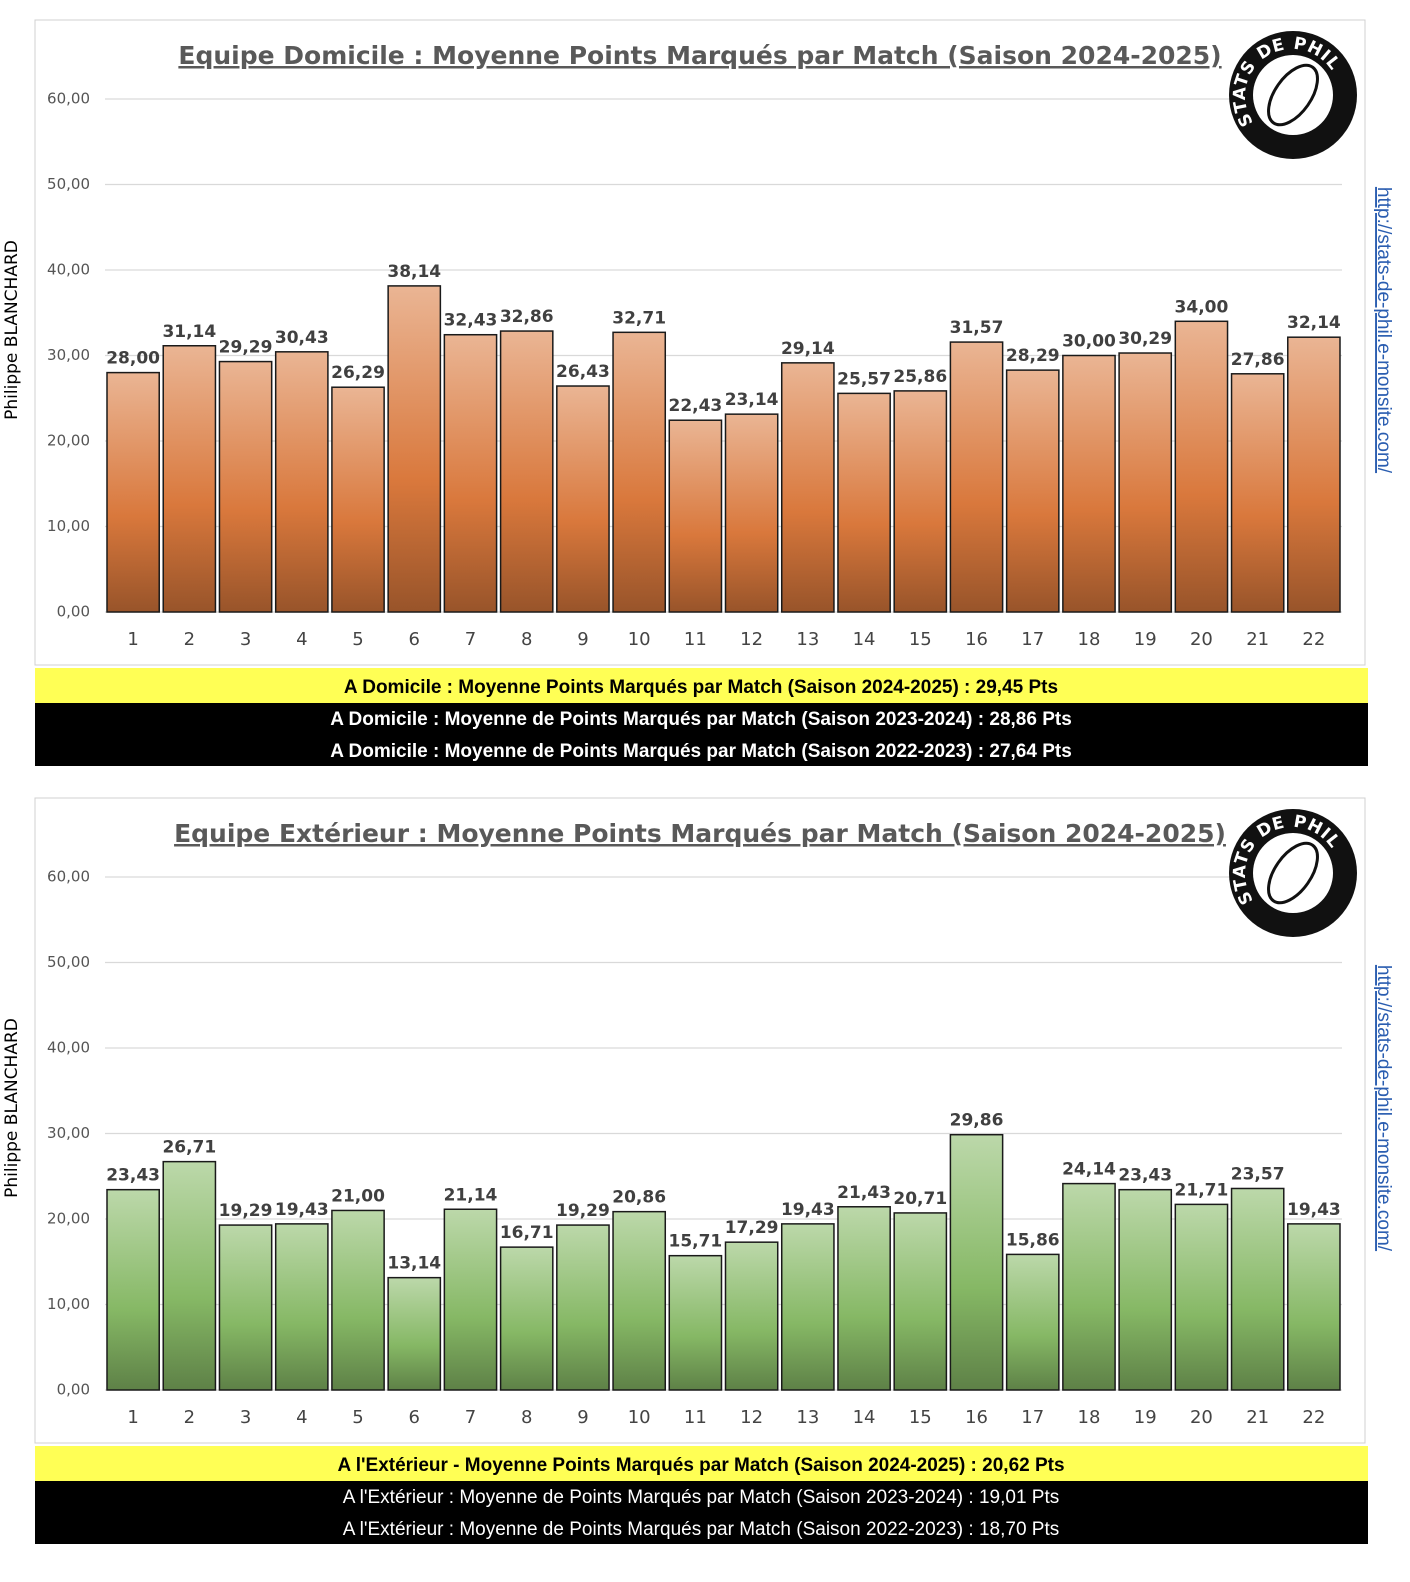 The width and height of the screenshot is (1410, 1582). What do you see at coordinates (864, 1417) in the screenshot?
I see `x-tick-label: 14` at bounding box center [864, 1417].